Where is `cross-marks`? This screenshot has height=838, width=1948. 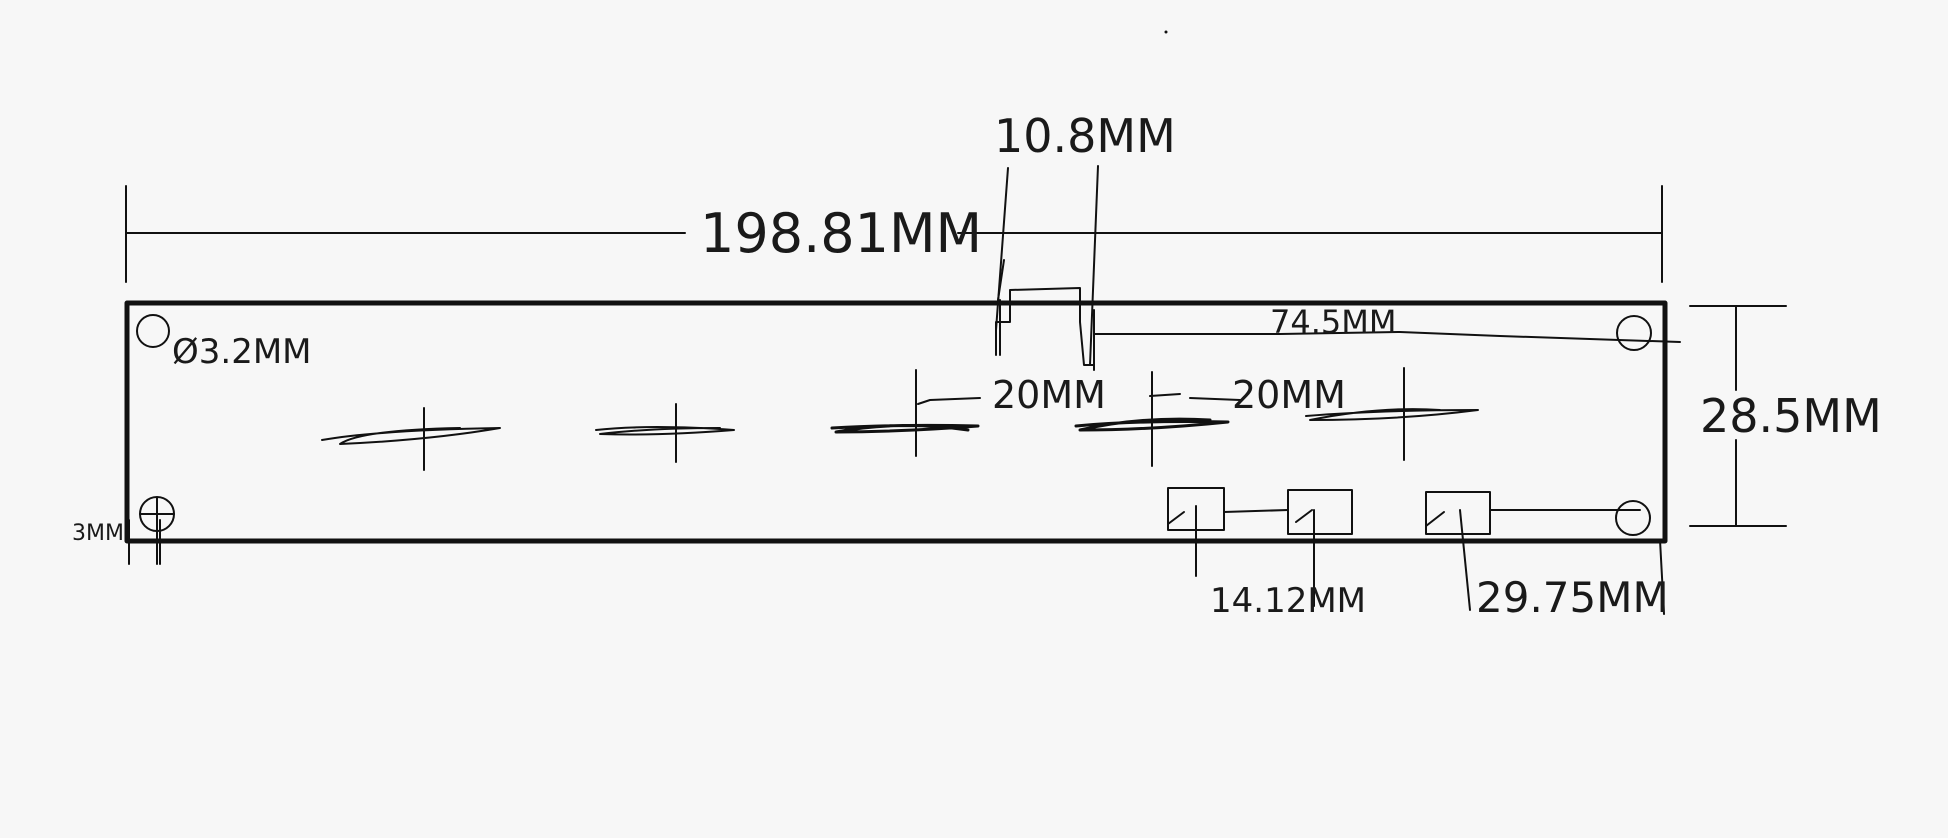 cross-marks is located at coordinates (900, 419).